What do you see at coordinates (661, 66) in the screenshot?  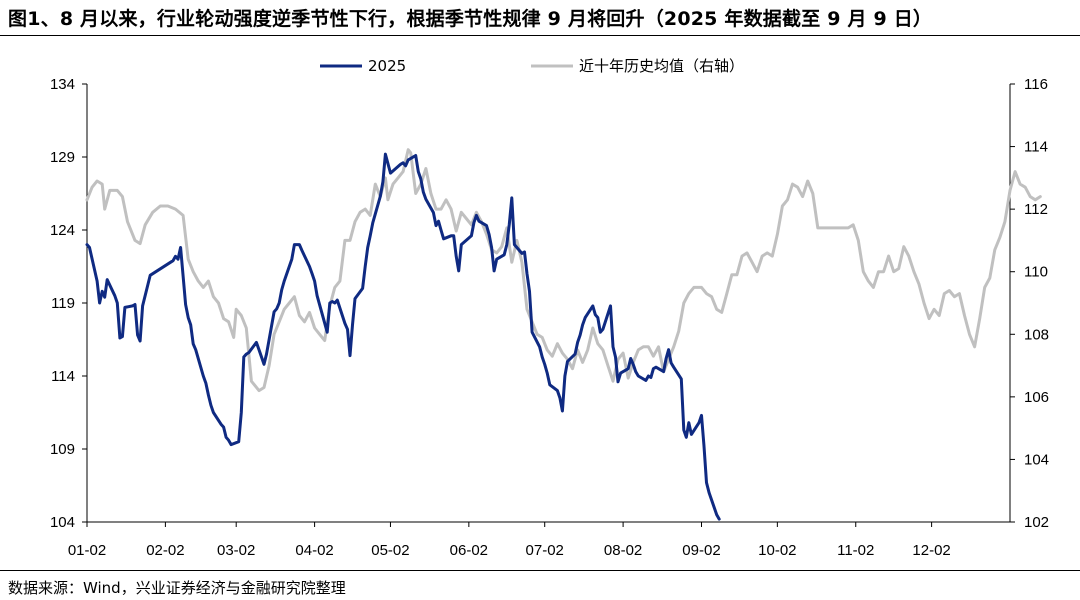 I see `legend-item-ten-year-average-label: 近十年历史均值（右轴）` at bounding box center [661, 66].